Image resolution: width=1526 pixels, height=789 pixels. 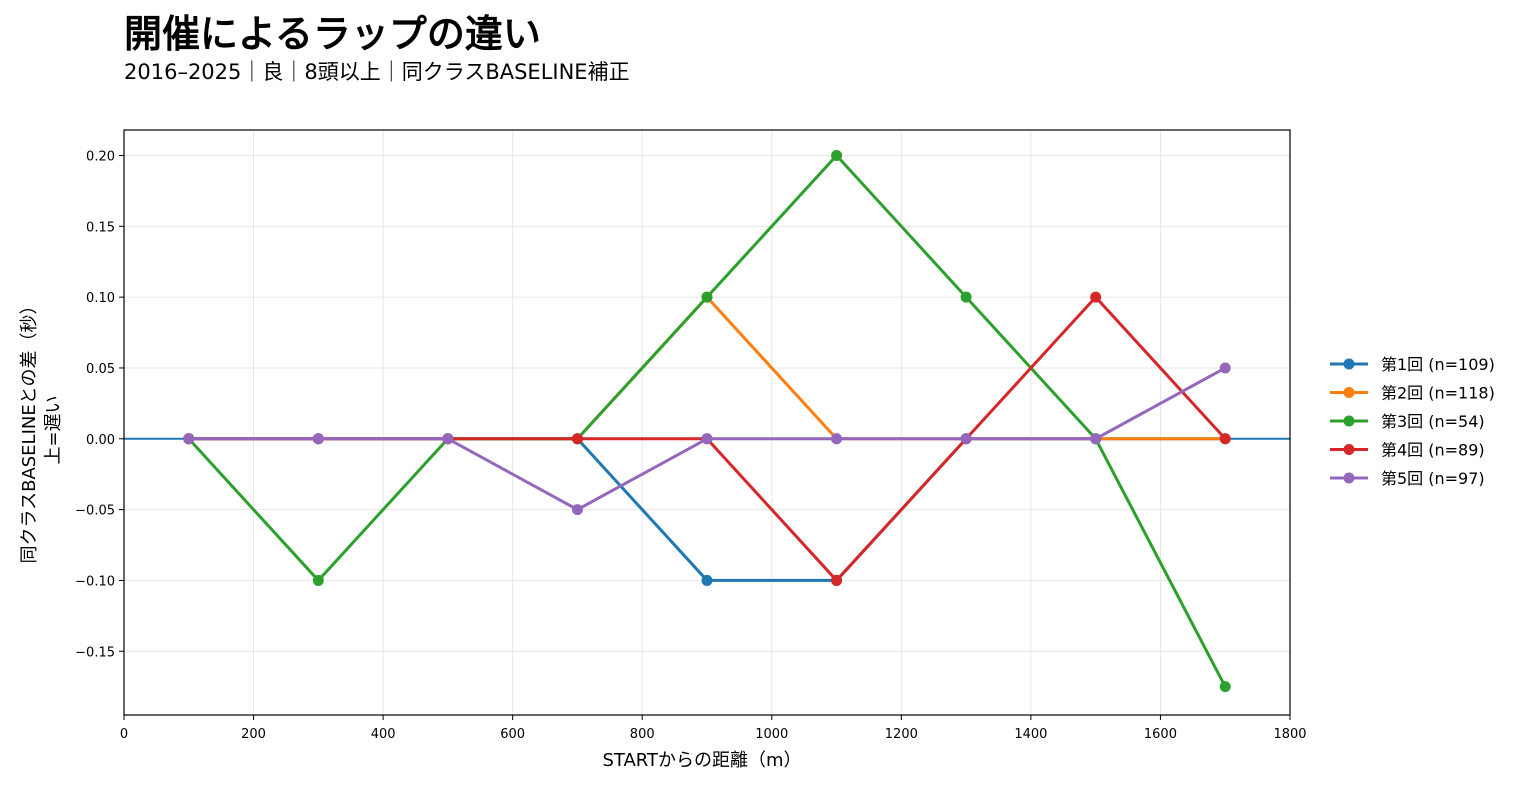 I want to click on y-tick-label: −0.15, so click(x=95, y=652).